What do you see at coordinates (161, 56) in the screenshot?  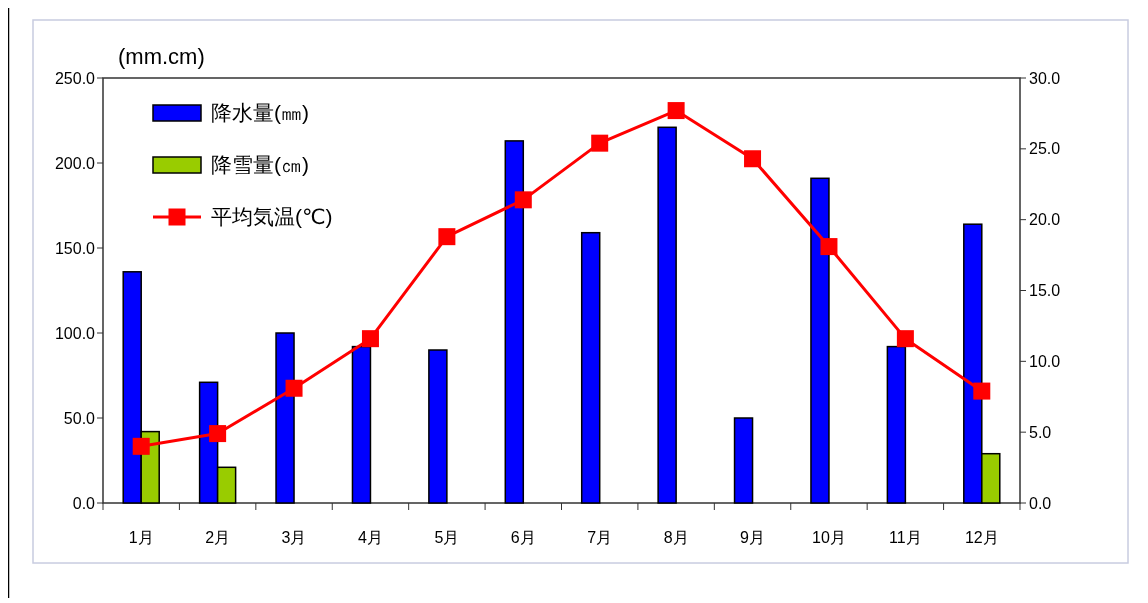 I see `y-axis-title: (mm.cm)` at bounding box center [161, 56].